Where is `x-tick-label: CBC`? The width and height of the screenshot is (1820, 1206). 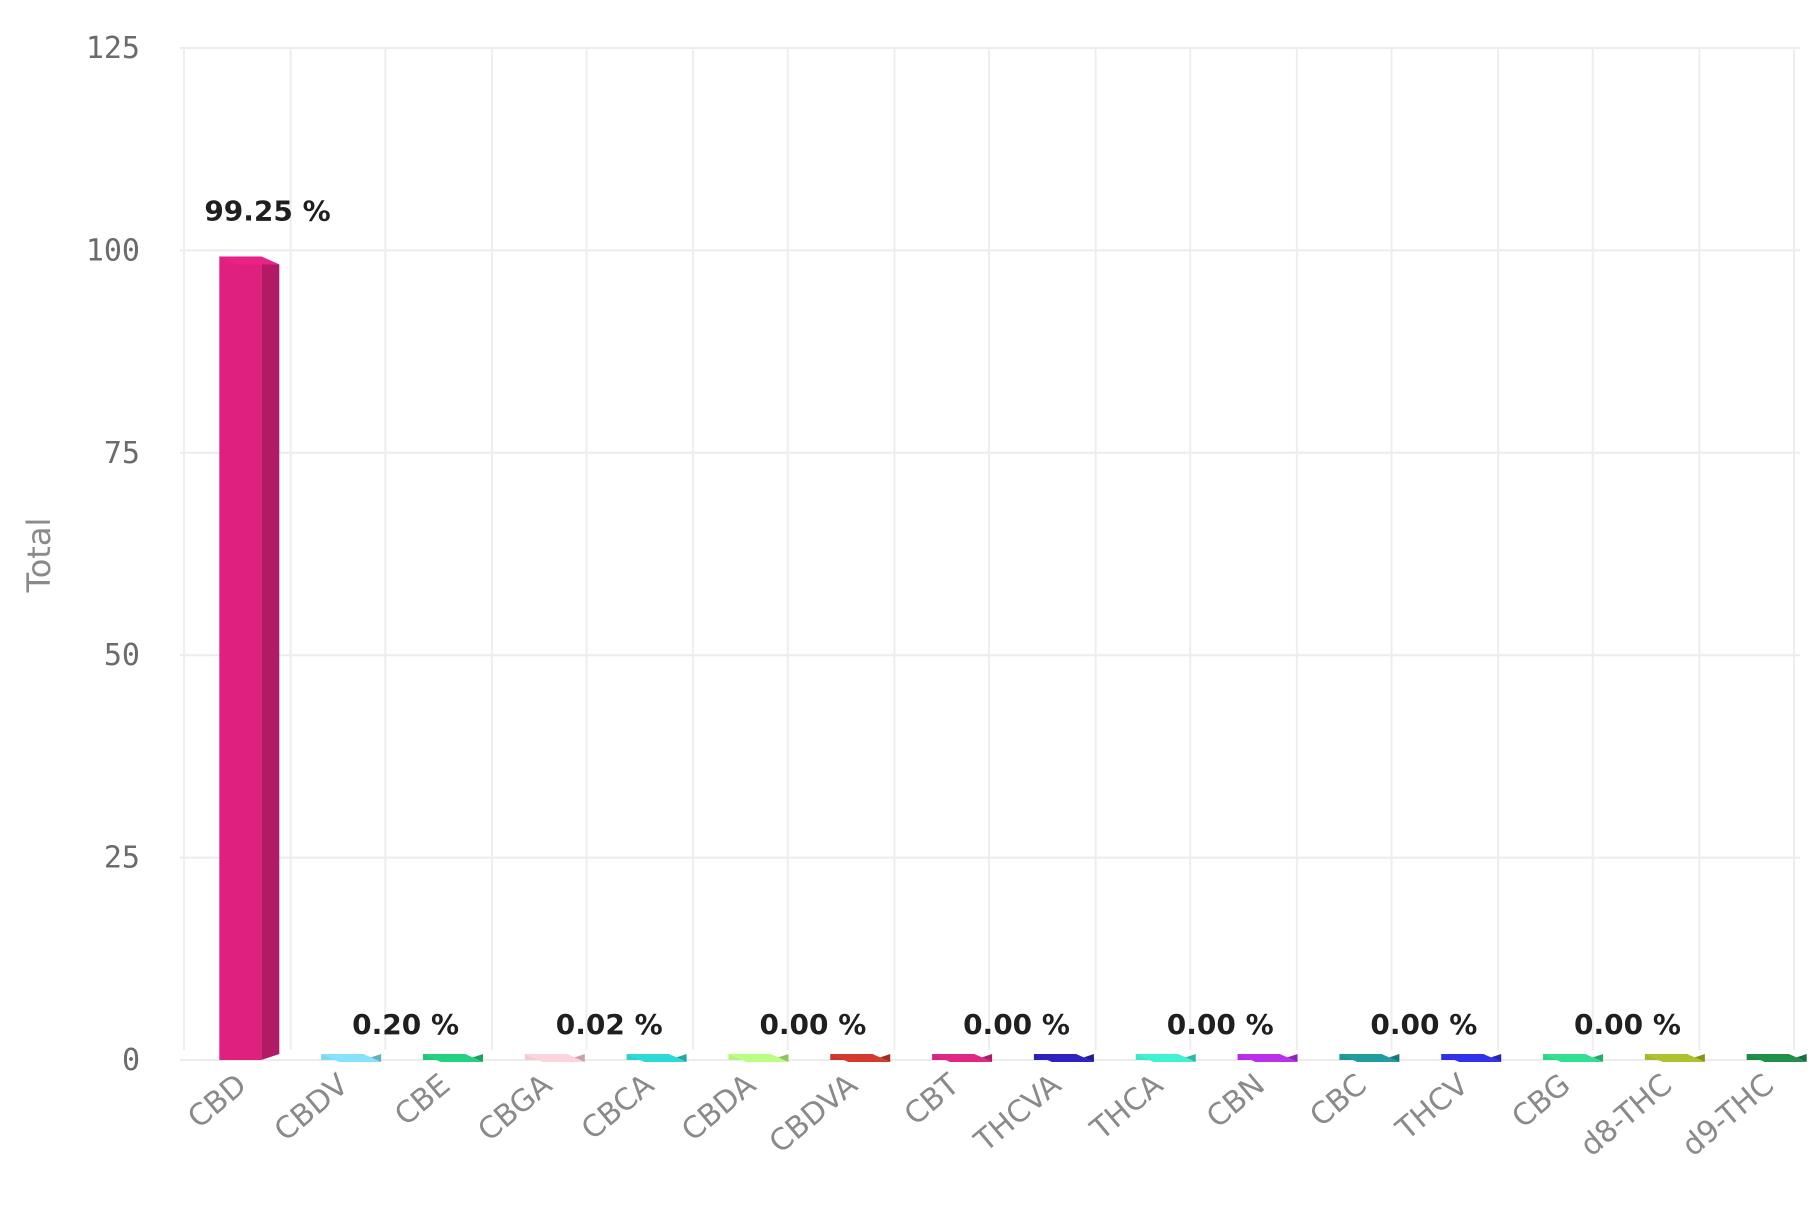 x-tick-label: CBC is located at coordinates (1339, 1100).